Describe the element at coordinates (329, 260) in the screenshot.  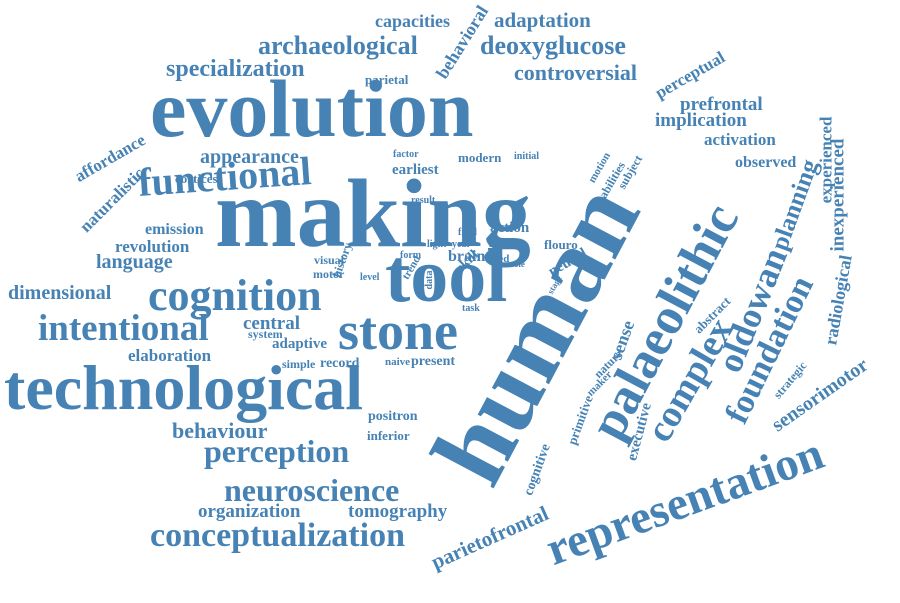
I see `word-visual: visual` at that location.